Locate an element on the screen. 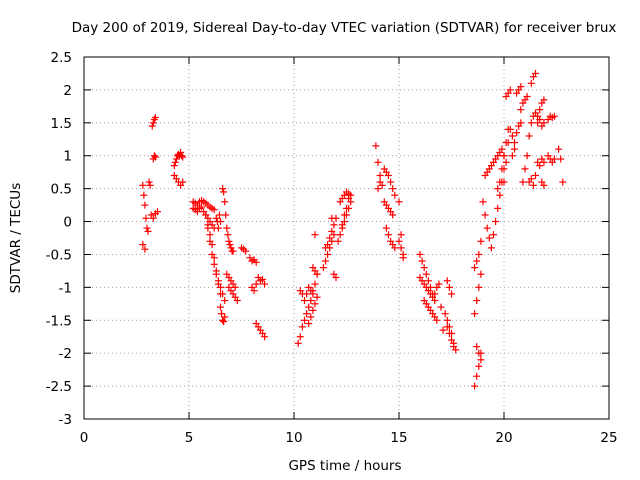 The width and height of the screenshot is (640, 480). y-tick-label: 2 is located at coordinates (67, 91).